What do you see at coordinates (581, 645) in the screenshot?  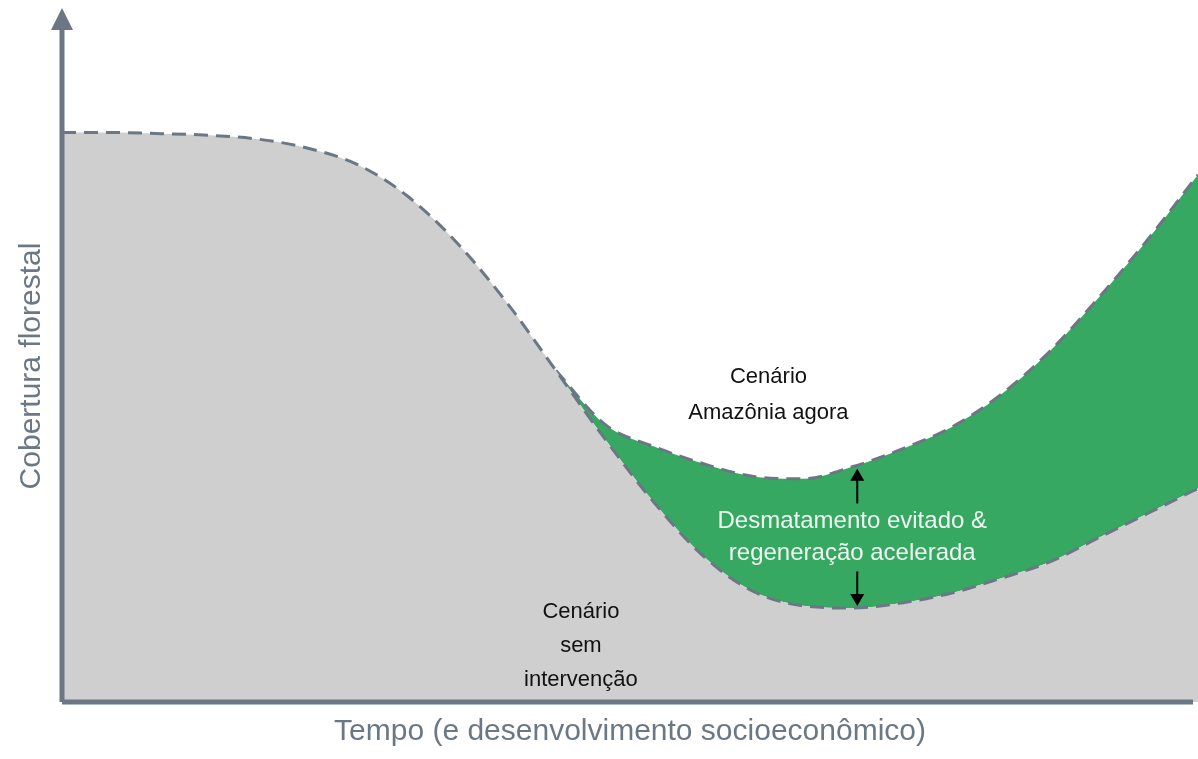 I see `series-label: Cenário sem intervenção` at bounding box center [581, 645].